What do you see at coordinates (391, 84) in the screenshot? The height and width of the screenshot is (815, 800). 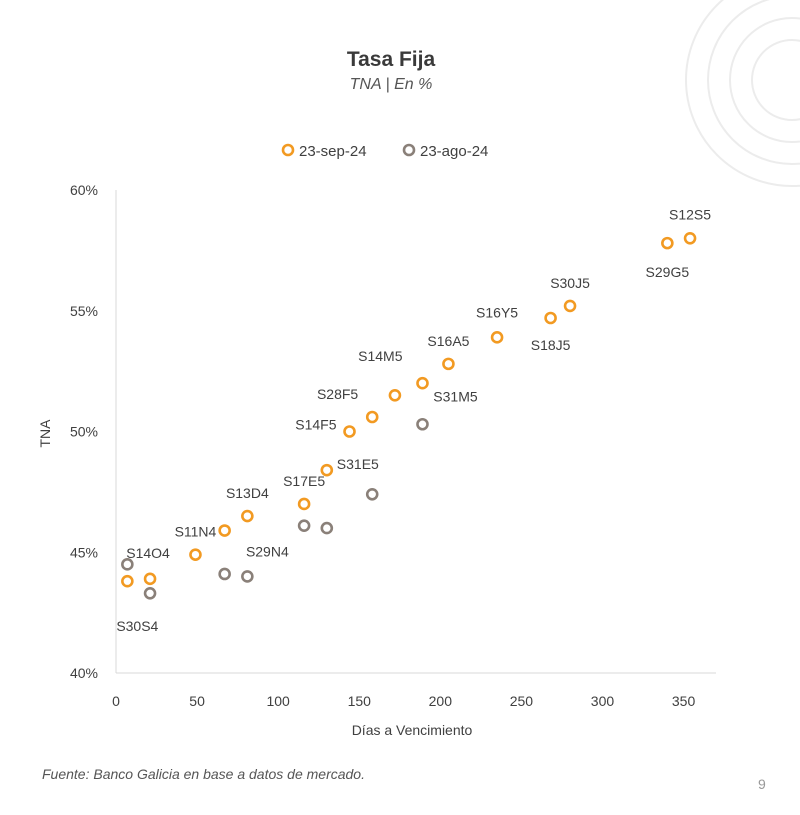 I see `chart-subtitle: TNA | En %` at bounding box center [391, 84].